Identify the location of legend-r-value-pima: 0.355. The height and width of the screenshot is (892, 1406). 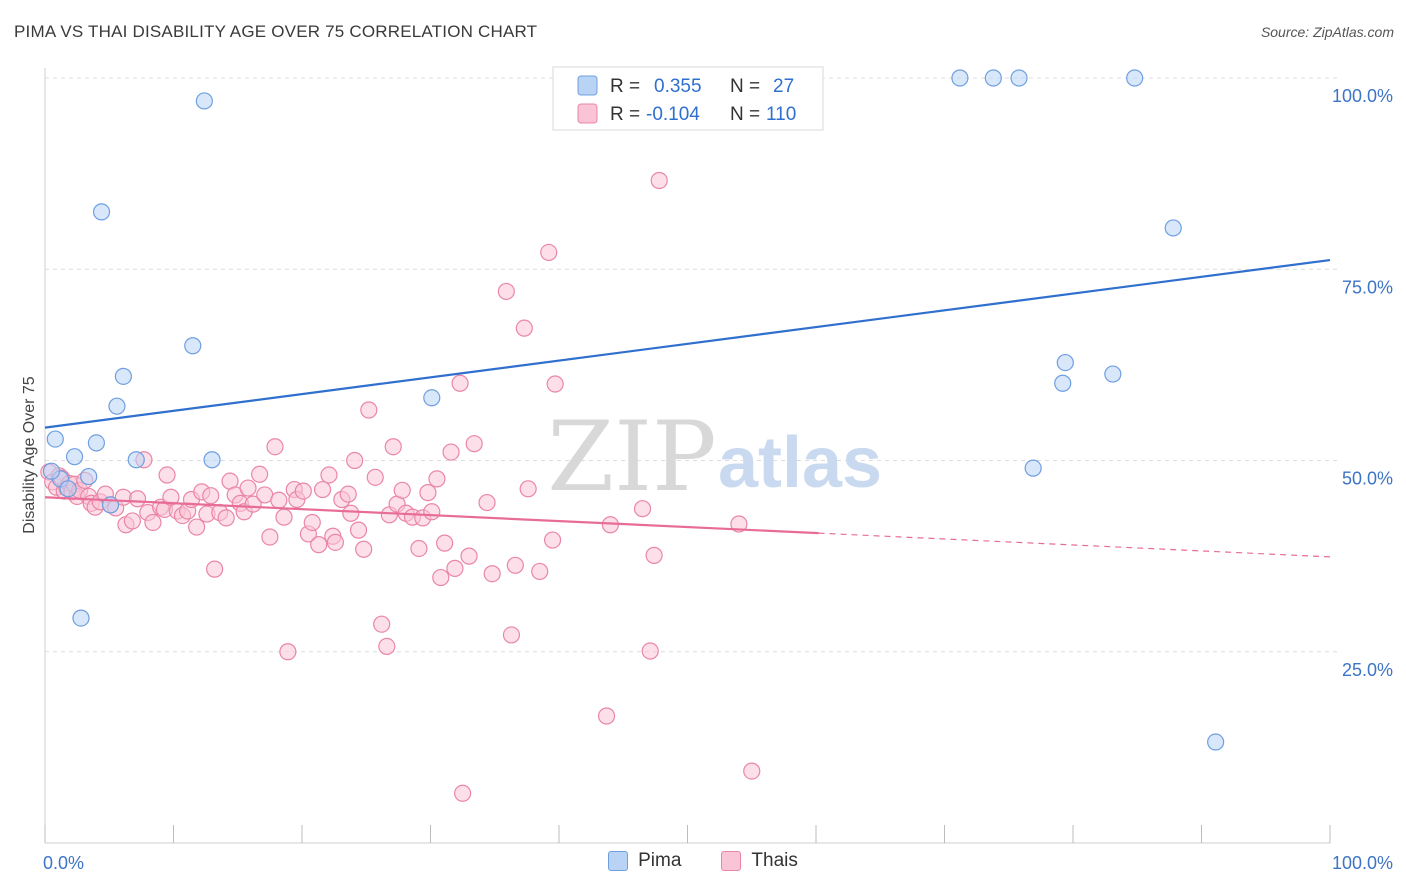
(678, 86).